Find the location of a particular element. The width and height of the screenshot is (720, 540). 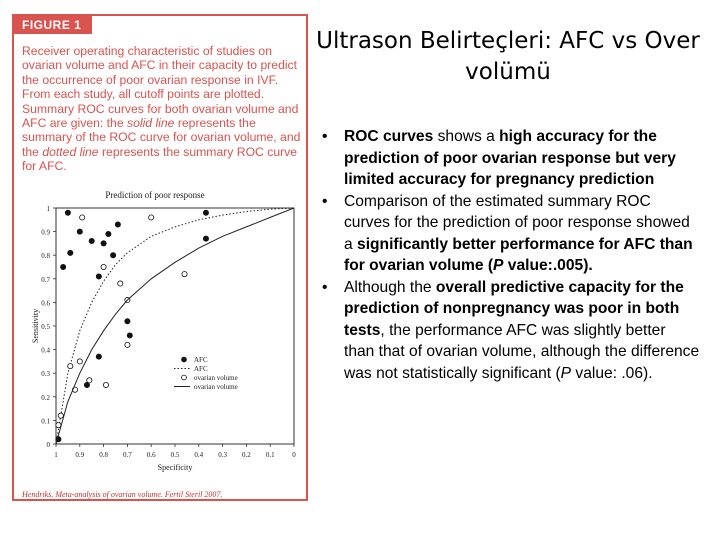

x-tick-label: 0.4 is located at coordinates (198, 455).